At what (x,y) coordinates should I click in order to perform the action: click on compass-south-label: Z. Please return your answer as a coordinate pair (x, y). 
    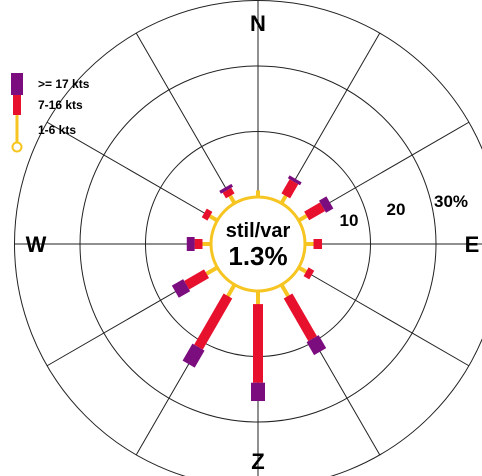
    Looking at the image, I should click on (257, 461).